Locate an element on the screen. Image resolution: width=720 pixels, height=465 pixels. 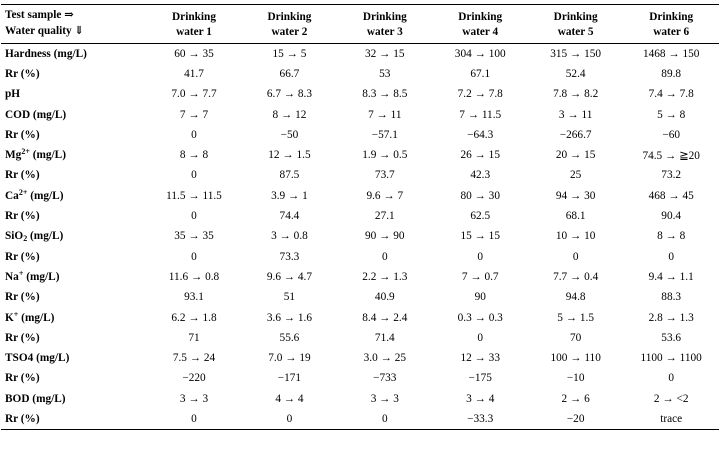
column-header-drinking-water-5: Drinking water 5 is located at coordinates (575, 24).